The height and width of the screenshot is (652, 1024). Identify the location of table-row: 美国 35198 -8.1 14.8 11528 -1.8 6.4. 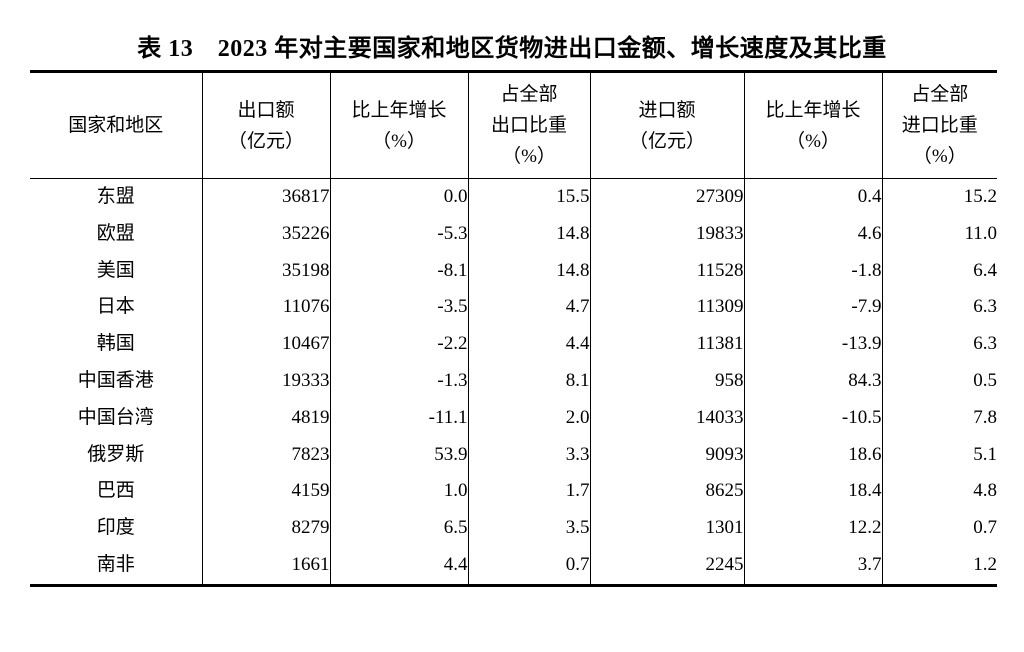
(513, 271).